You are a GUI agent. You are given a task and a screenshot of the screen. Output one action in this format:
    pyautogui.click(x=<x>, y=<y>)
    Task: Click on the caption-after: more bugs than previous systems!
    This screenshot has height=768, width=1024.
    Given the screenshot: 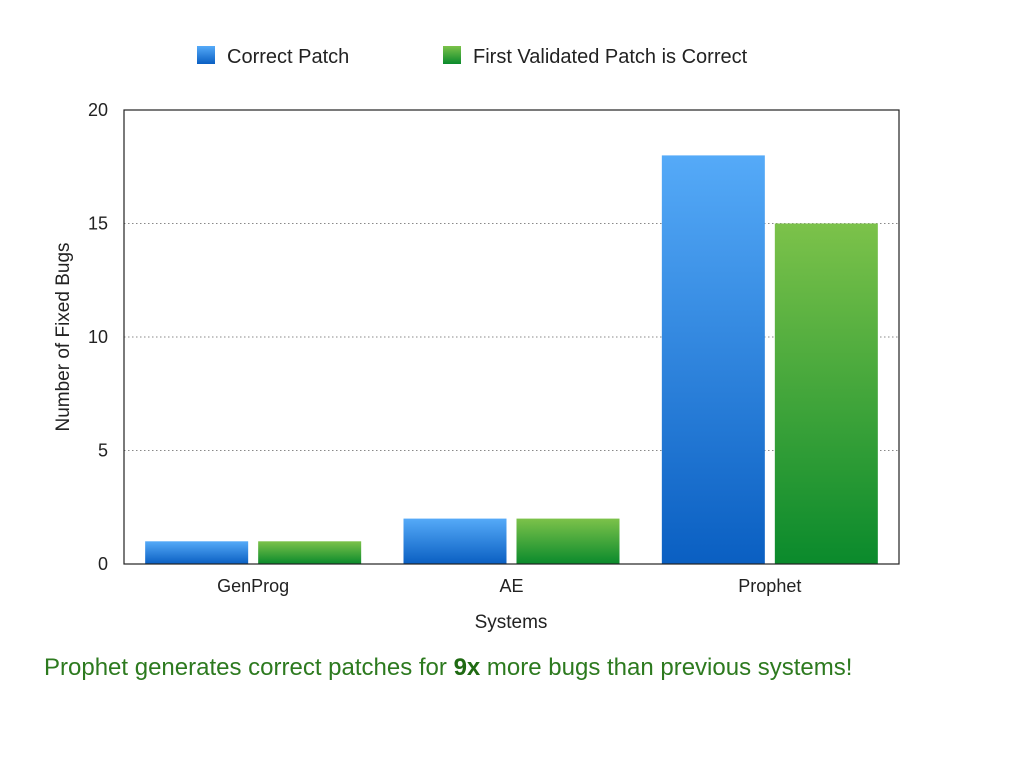 What is the action you would take?
    pyautogui.click(x=666, y=667)
    